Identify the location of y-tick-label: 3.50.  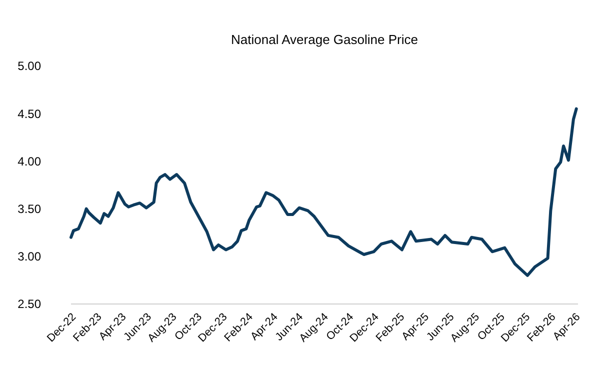
(30, 209).